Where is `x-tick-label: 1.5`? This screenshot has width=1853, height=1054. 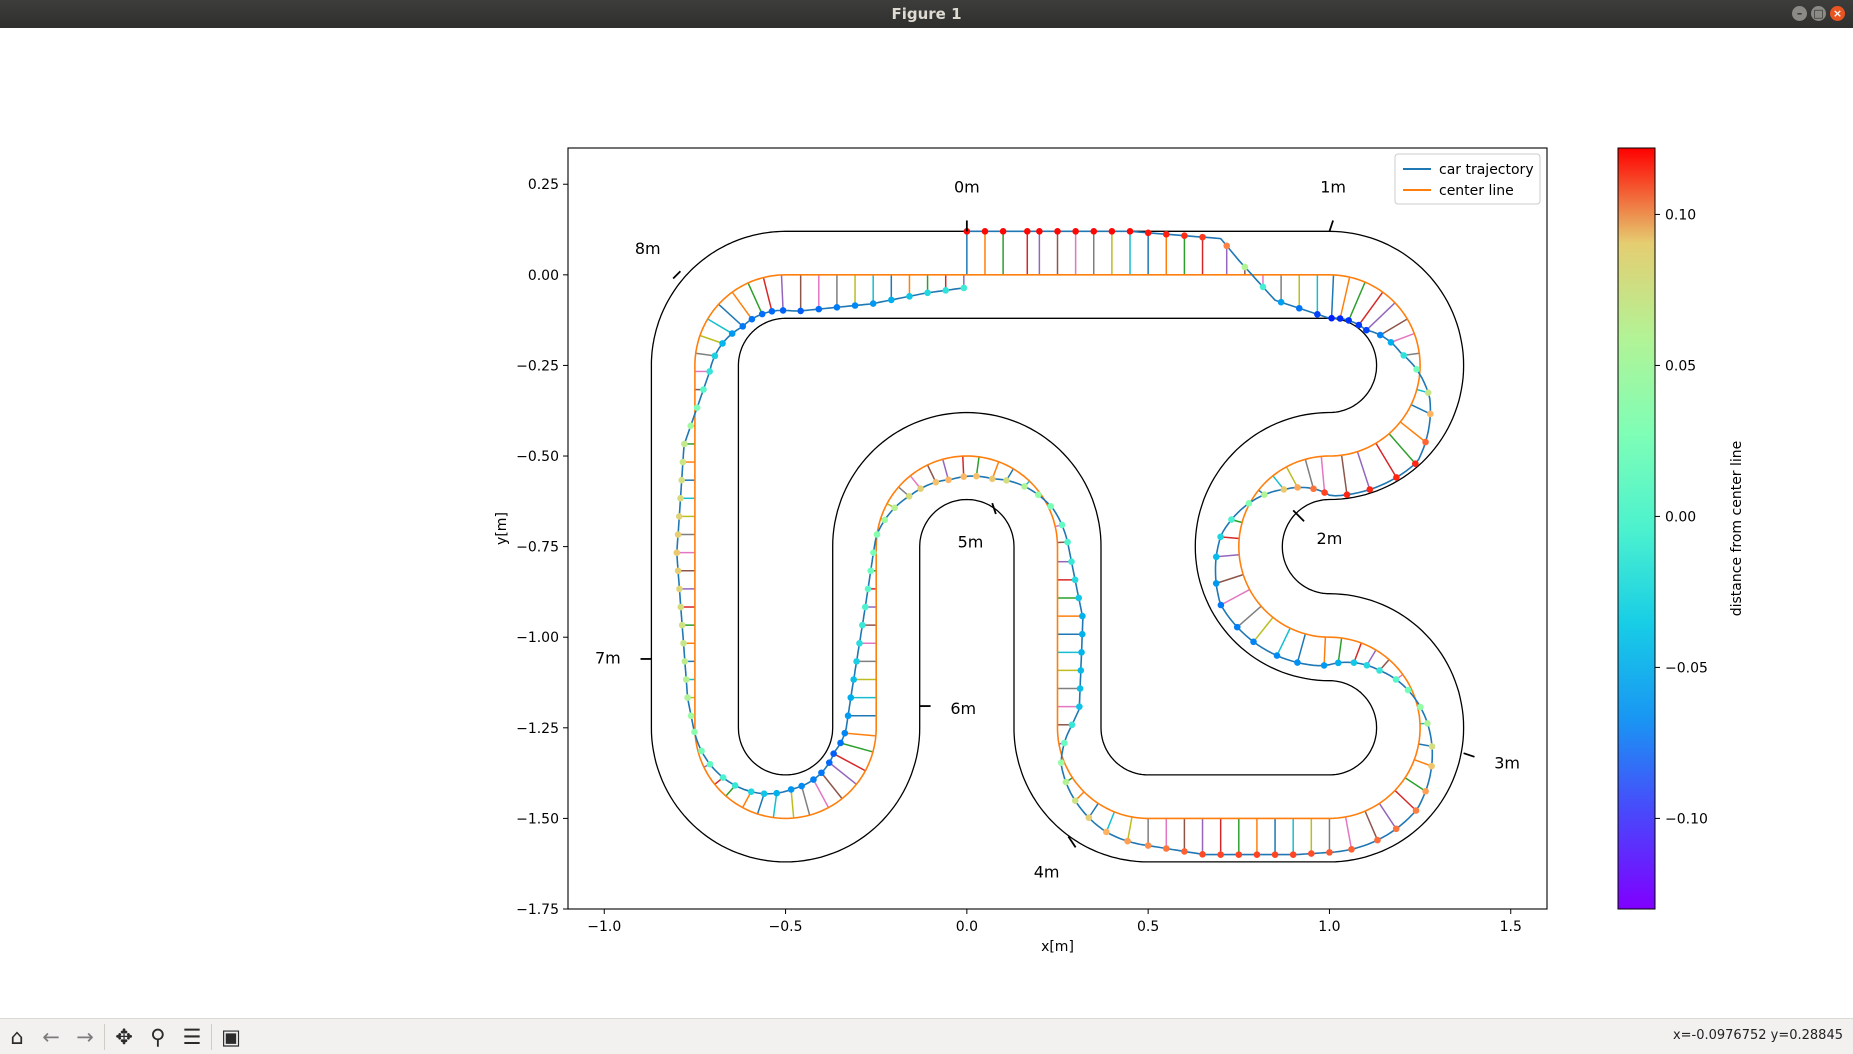
x-tick-label: 1.5 is located at coordinates (1511, 927).